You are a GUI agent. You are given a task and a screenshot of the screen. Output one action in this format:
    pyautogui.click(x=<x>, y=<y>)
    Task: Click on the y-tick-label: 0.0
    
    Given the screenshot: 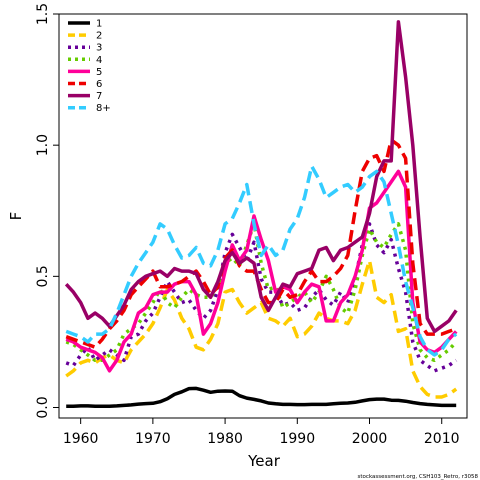 What is the action you would take?
    pyautogui.click(x=43, y=407)
    